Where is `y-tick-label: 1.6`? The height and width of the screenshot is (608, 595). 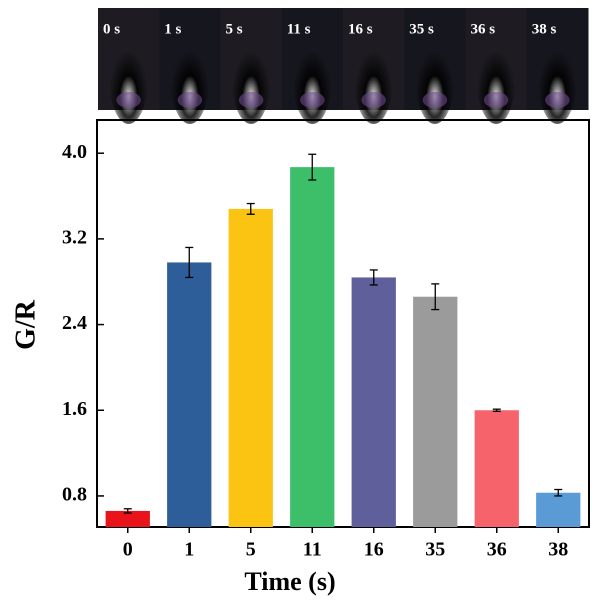 y-tick-label: 1.6 is located at coordinates (74, 409).